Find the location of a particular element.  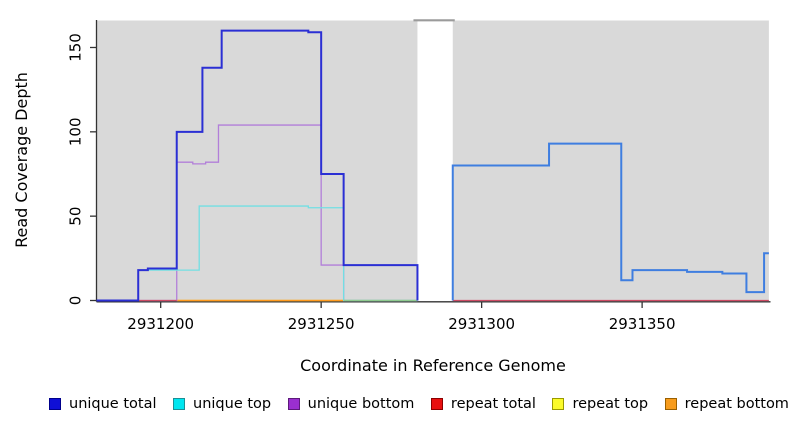

legend-label: repeat total is located at coordinates (493, 404).